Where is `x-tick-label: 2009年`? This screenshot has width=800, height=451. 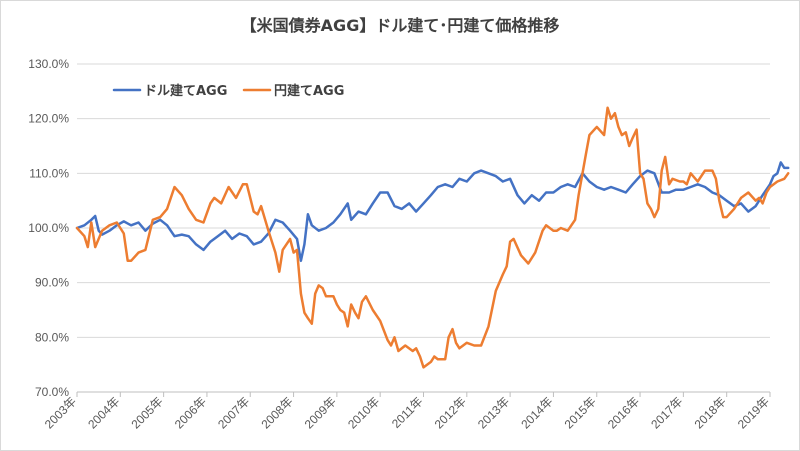 x-tick-label: 2009年 is located at coordinates (320, 412).